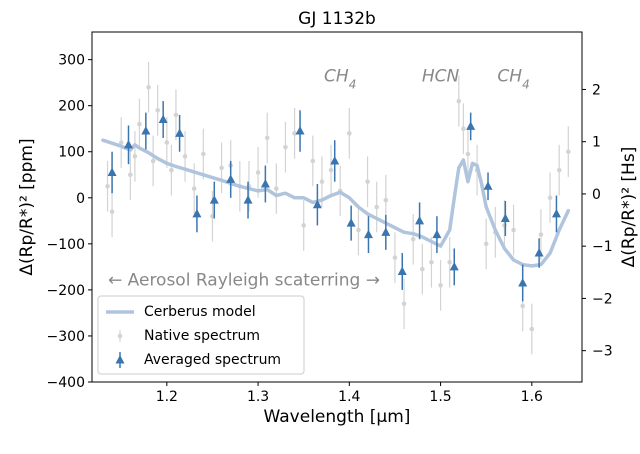 The image size is (640, 454). I want to click on aerosol-note: ← Aerosol Rayleigh scaterring →, so click(244, 280).